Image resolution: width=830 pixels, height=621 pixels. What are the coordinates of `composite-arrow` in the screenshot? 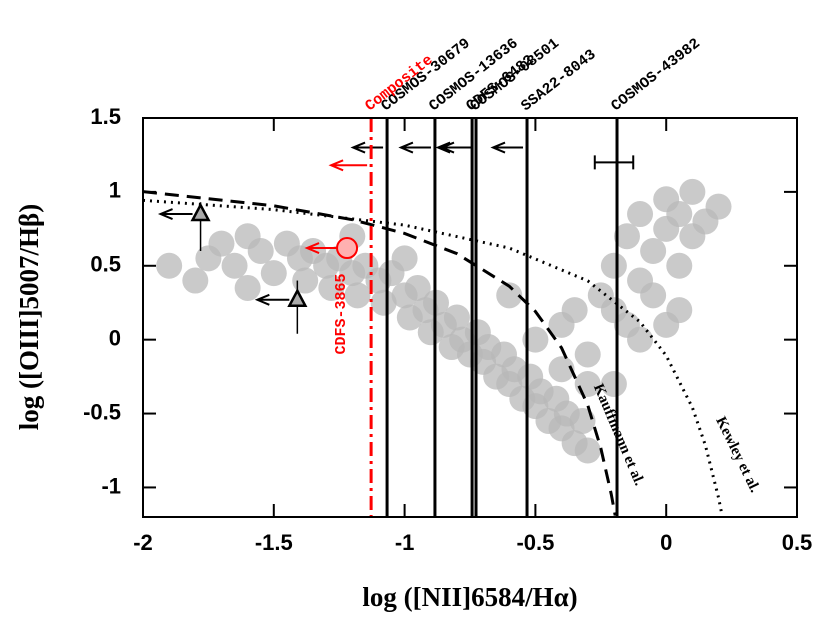 It's located at (348, 165).